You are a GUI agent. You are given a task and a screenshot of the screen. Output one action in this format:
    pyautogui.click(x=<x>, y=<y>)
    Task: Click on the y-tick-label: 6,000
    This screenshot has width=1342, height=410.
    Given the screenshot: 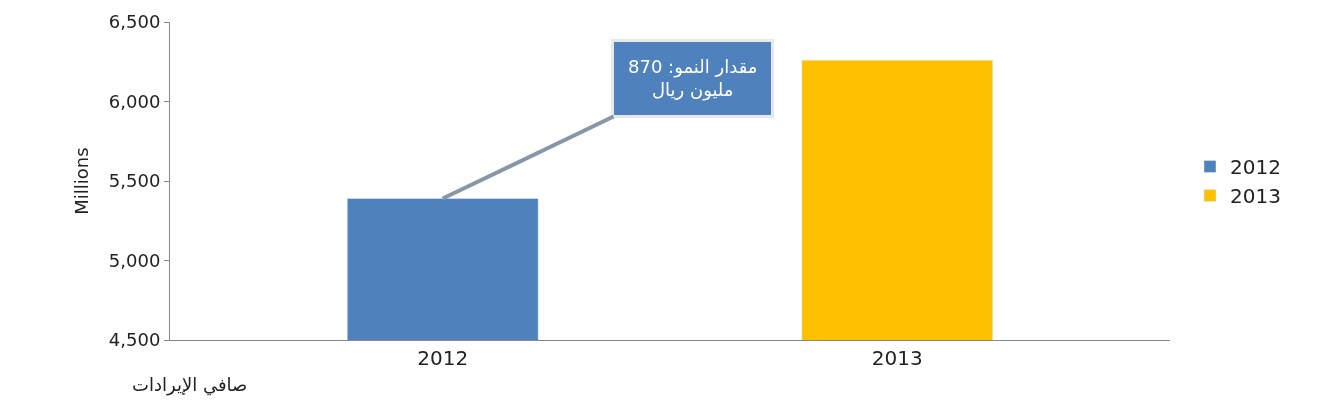 What is the action you would take?
    pyautogui.click(x=134, y=101)
    